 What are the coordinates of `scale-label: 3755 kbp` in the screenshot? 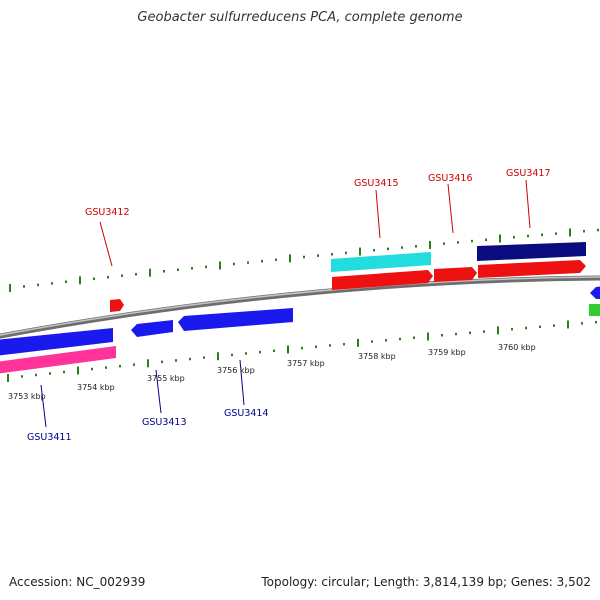 It's located at (166, 378).